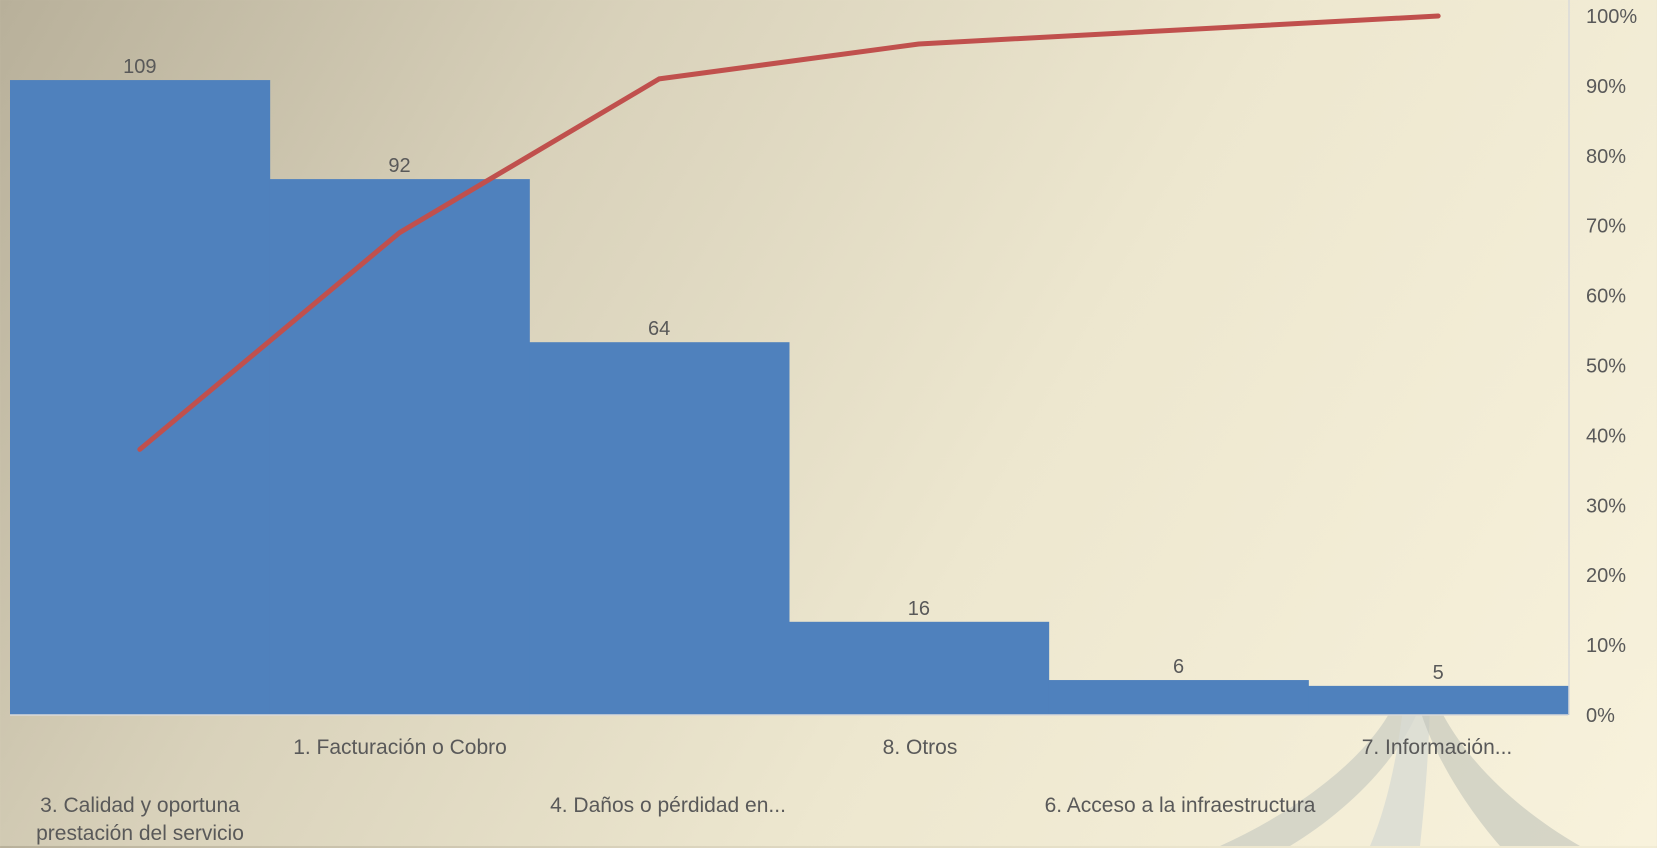 The width and height of the screenshot is (1657, 848). What do you see at coordinates (1611, 17) in the screenshot?
I see `secondary-y-tick-label: 100%` at bounding box center [1611, 17].